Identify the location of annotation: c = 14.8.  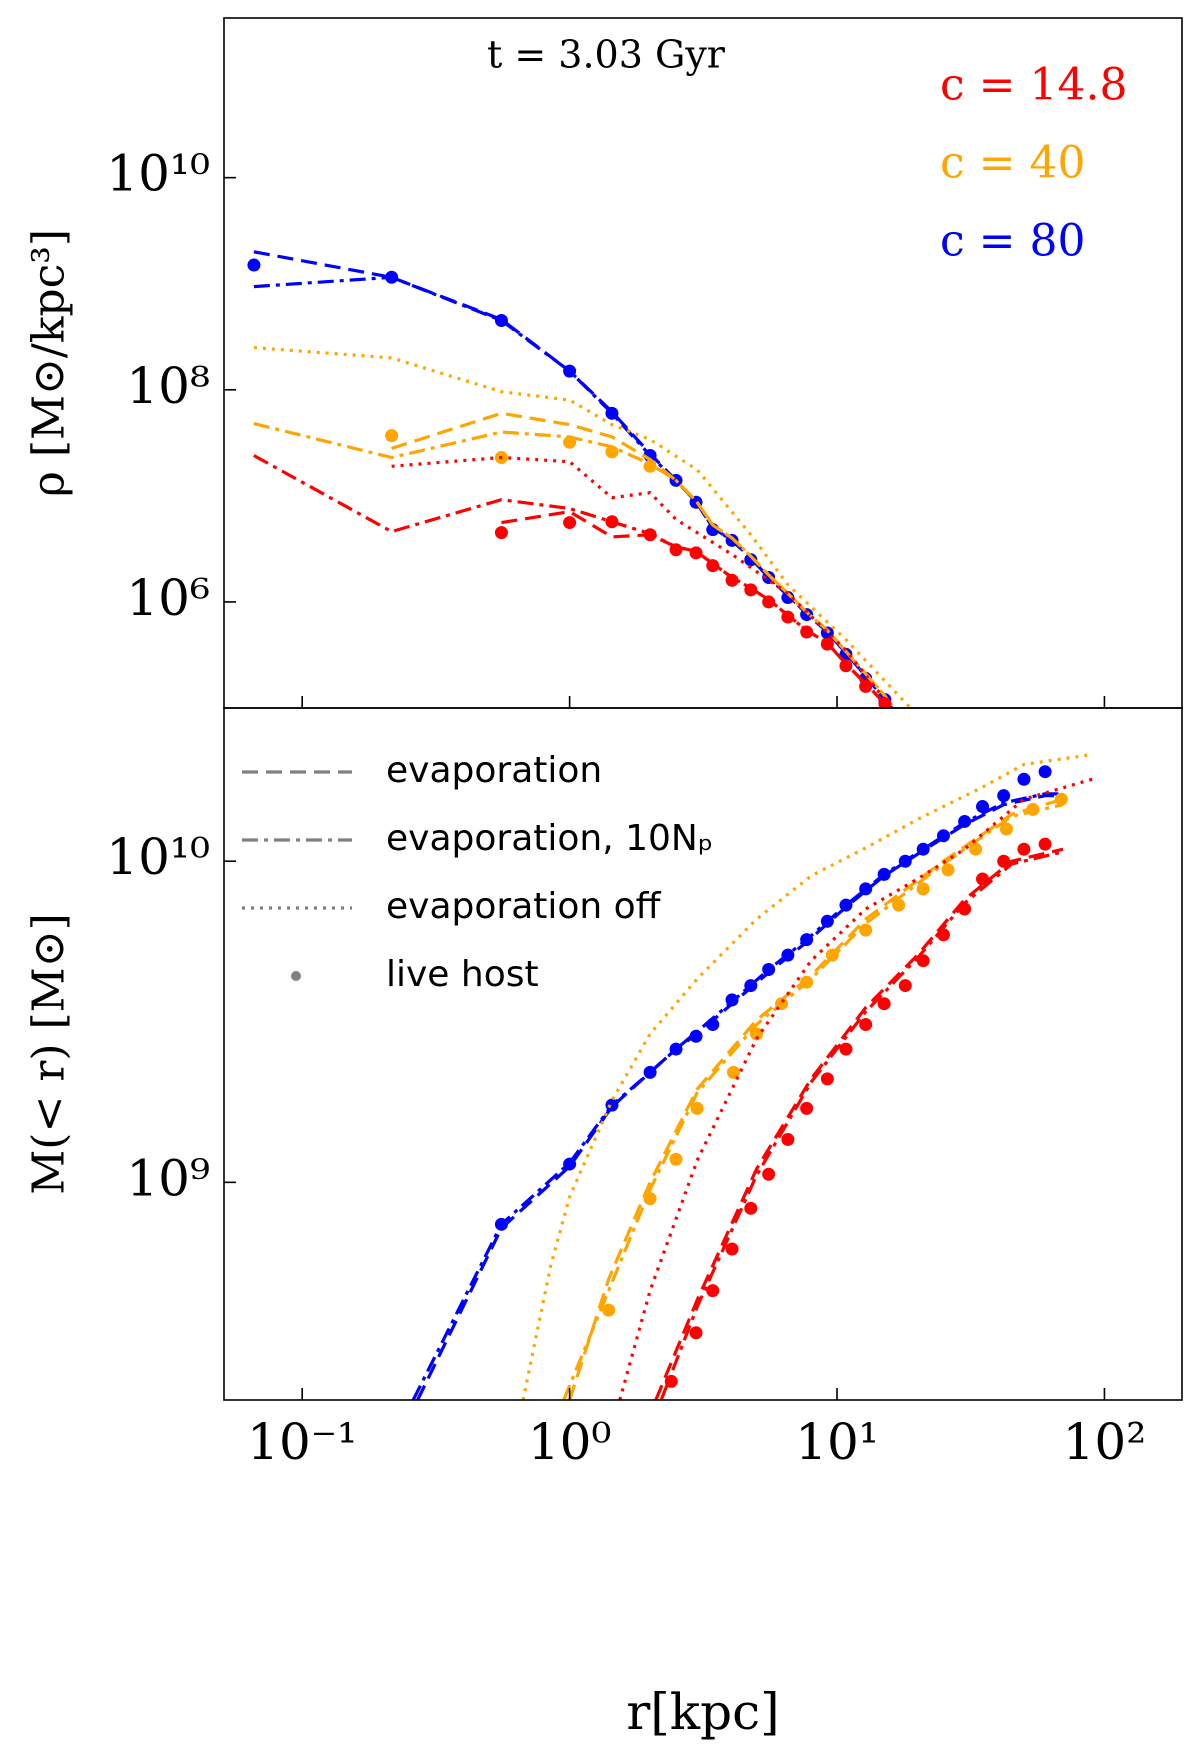
(1033, 85).